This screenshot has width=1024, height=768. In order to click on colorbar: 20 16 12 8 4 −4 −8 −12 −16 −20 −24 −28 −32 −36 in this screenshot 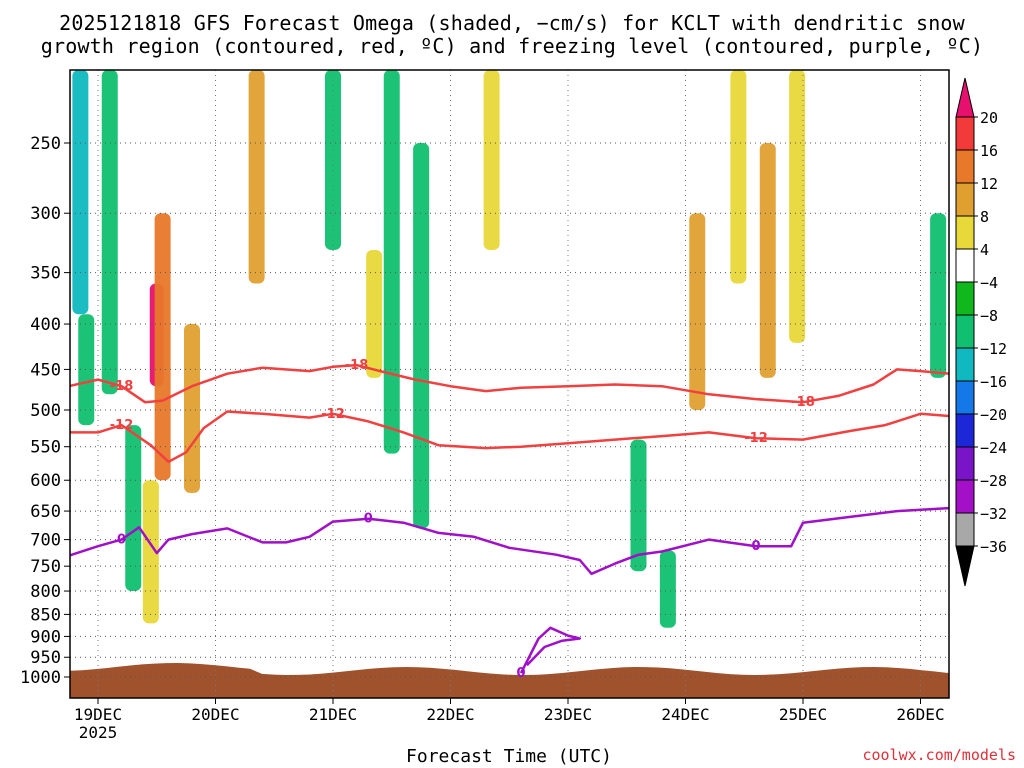, I will do `click(981, 332)`.